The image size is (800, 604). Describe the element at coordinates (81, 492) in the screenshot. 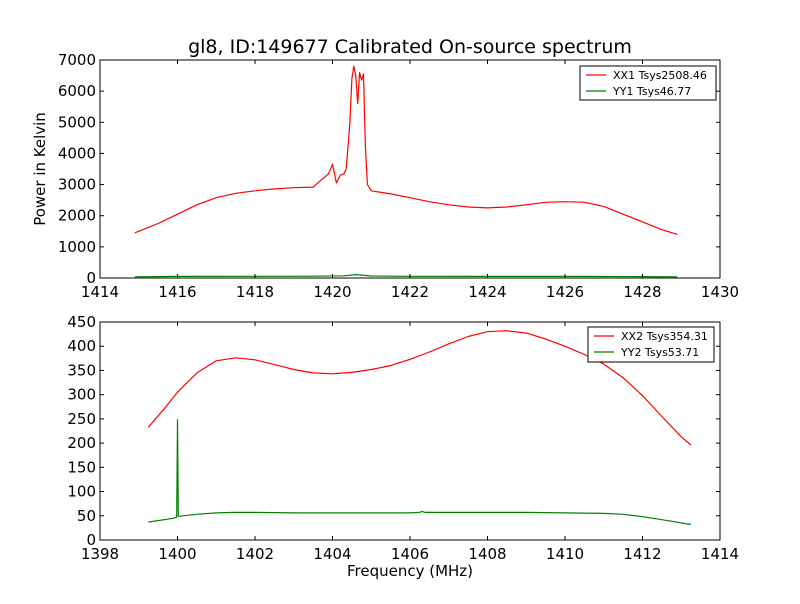

I see `y-tick-label-1-2: 100` at that location.